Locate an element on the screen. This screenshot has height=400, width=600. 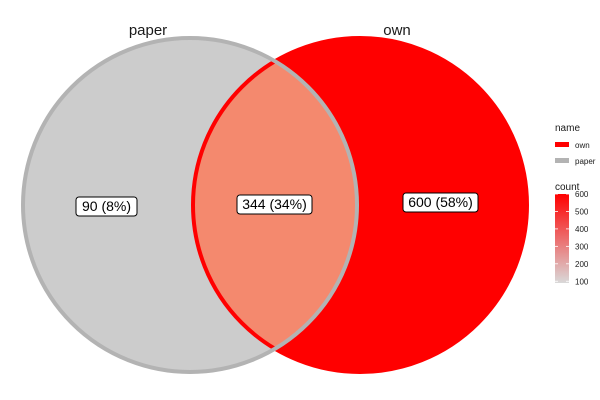
set-title-own: own is located at coordinates (397, 30).